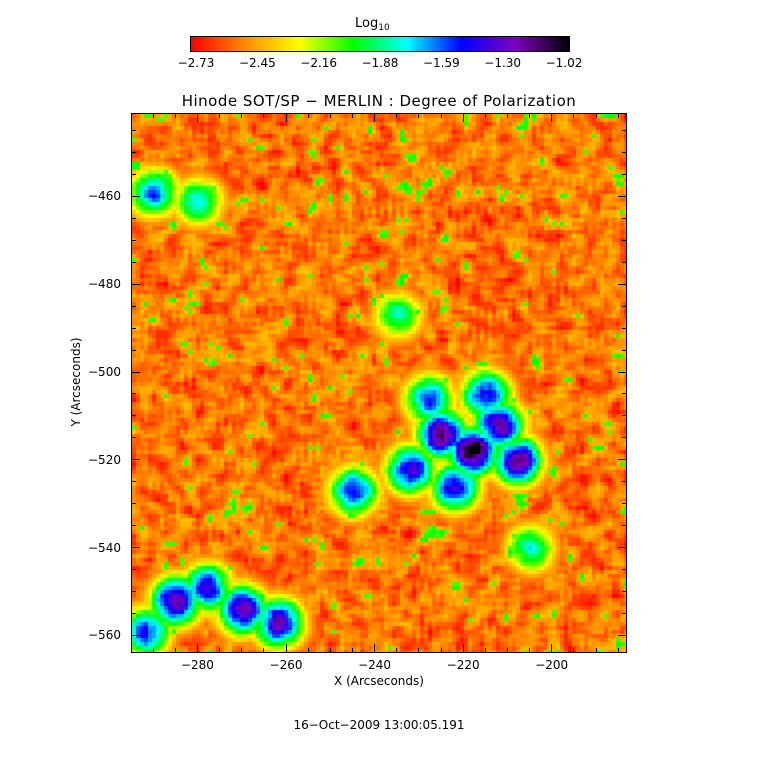 This screenshot has height=768, width=758. What do you see at coordinates (104, 635) in the screenshot?
I see `y-tick-label: −560` at bounding box center [104, 635].